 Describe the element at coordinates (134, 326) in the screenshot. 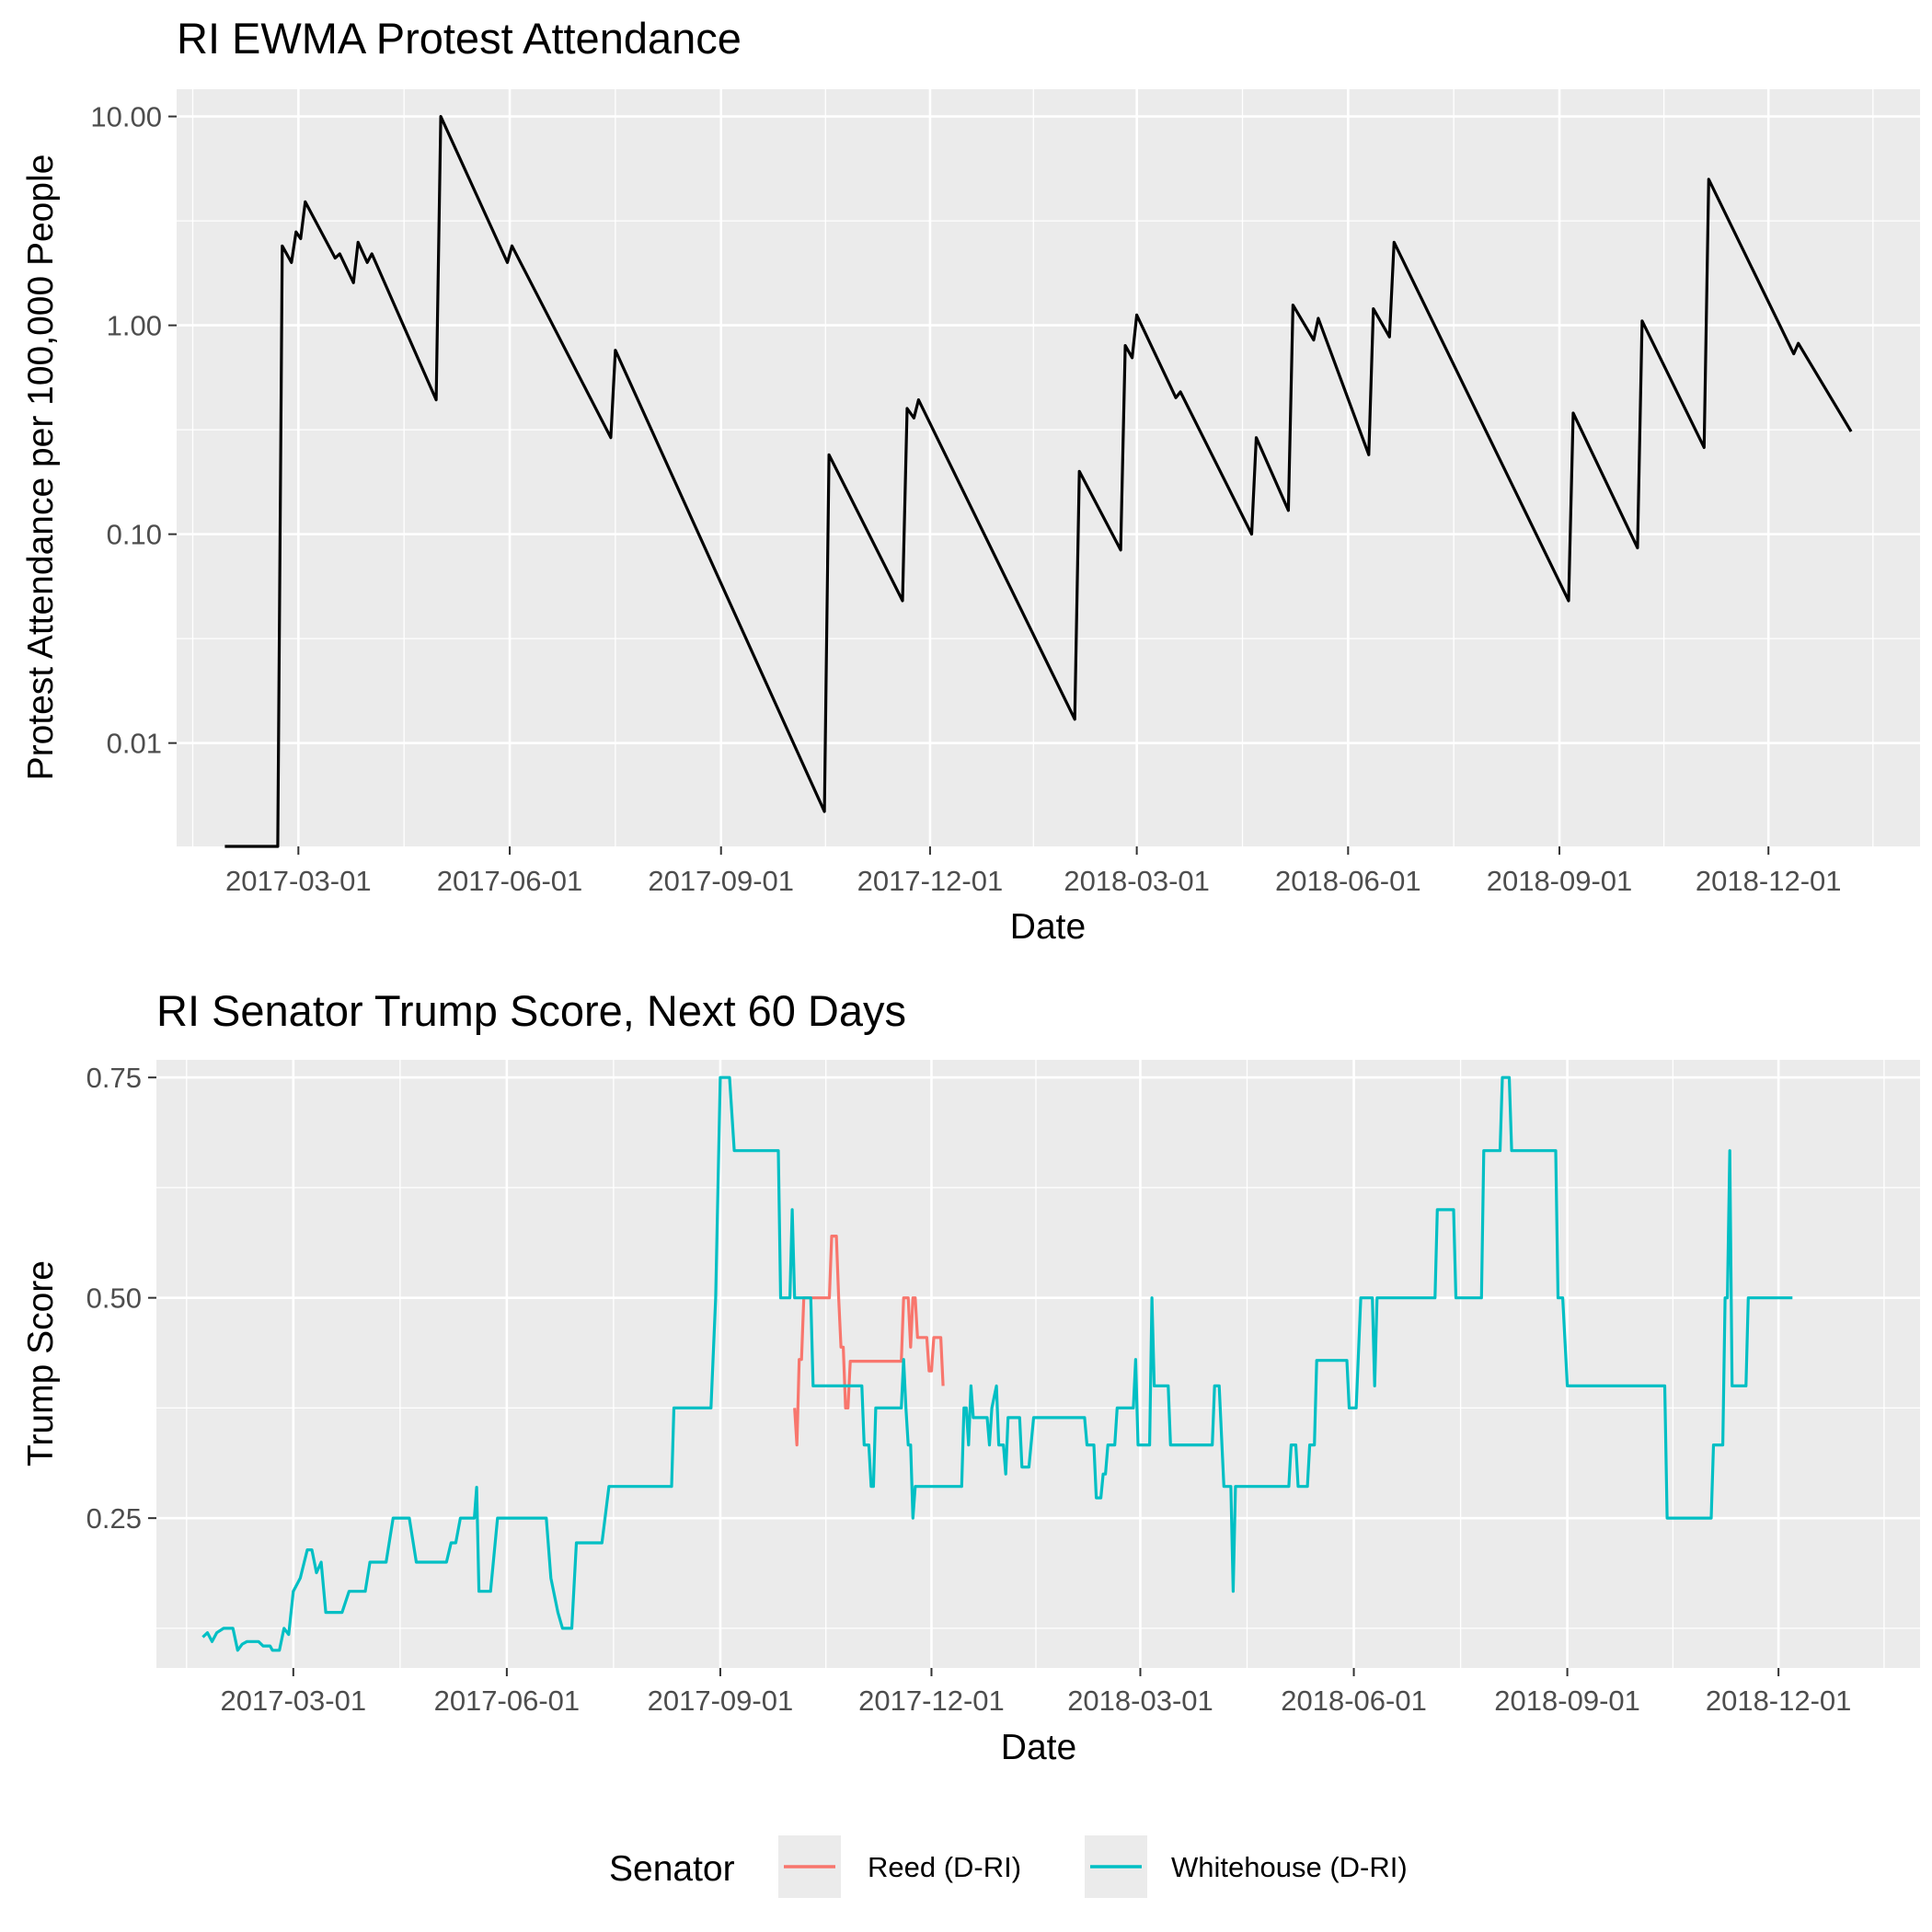

I see `y-tick-label: 1.00` at that location.